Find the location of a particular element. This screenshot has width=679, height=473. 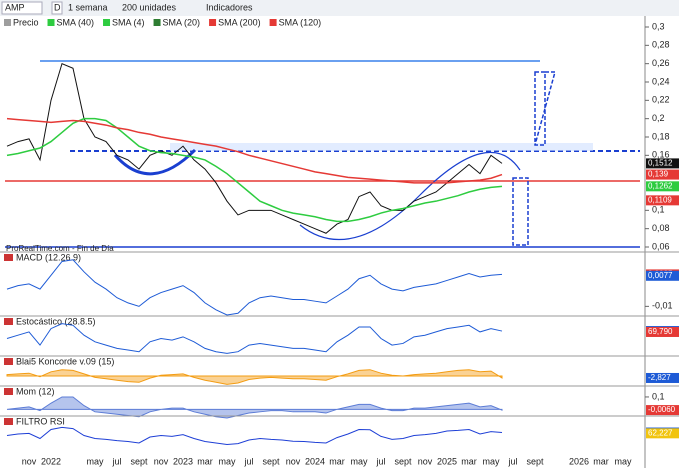

legend-label: SMA (20) is located at coordinates (182, 22).